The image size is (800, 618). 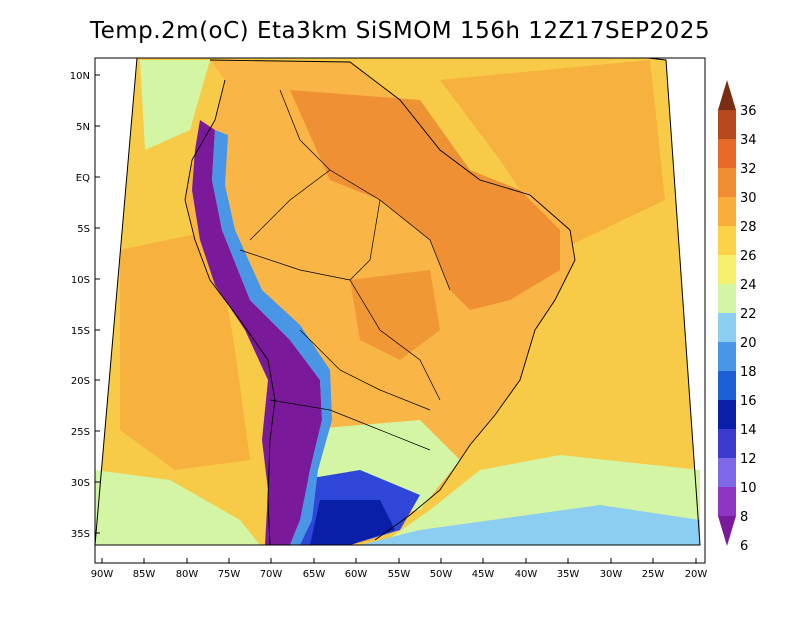 What do you see at coordinates (552, 155) in the screenshot?
I see `atlantic-warm-region` at bounding box center [552, 155].